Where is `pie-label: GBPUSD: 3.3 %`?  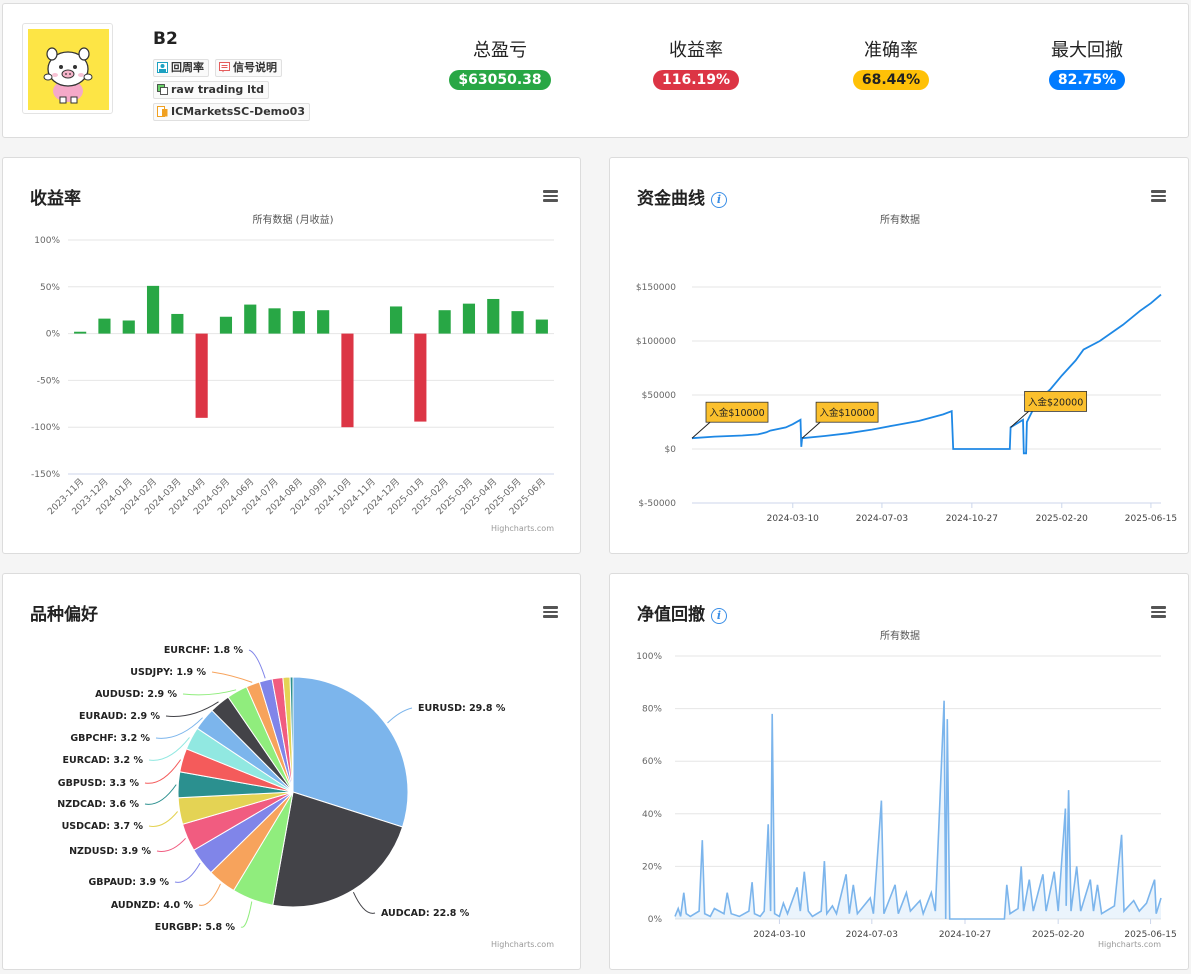 pie-label: GBPUSD: 3.3 % is located at coordinates (99, 783).